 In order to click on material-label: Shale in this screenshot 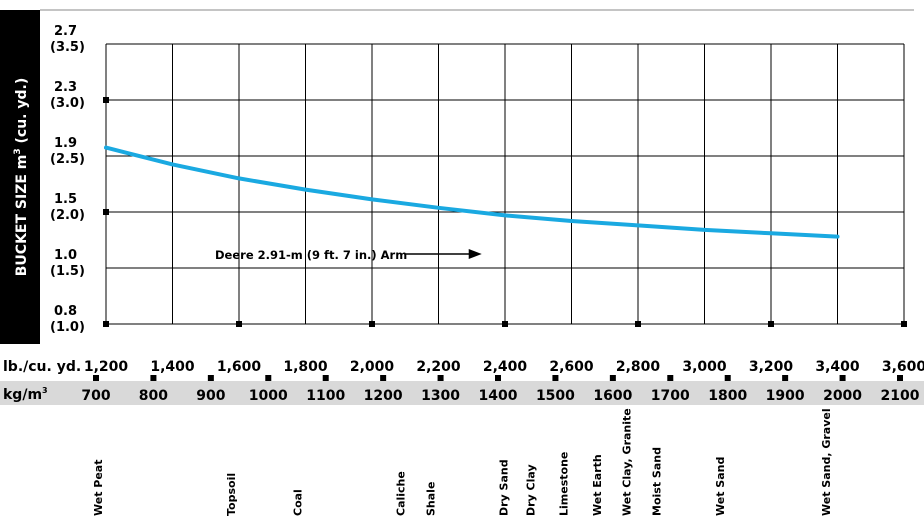, I will do `click(431, 499)`.